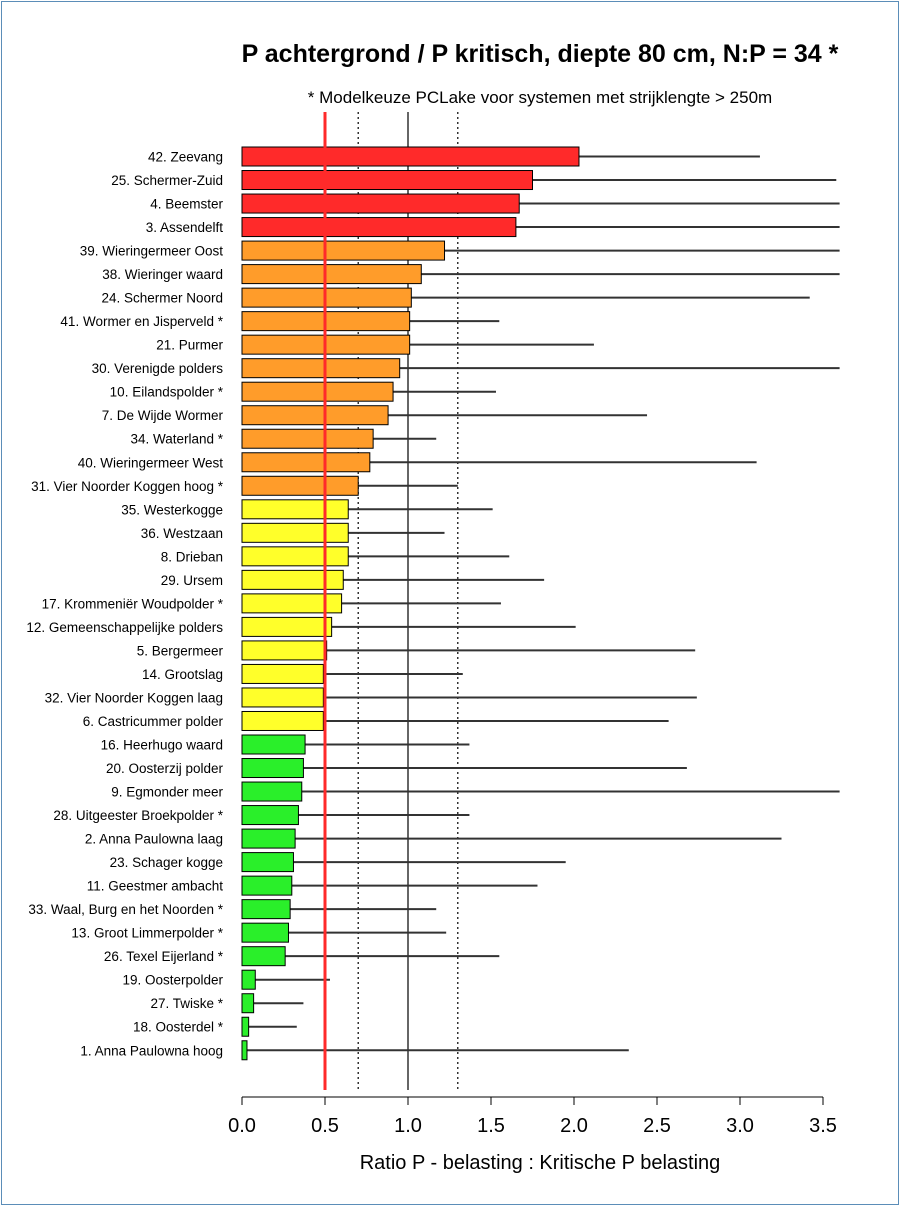 The height and width of the screenshot is (1208, 902). Describe the element at coordinates (242, 1126) in the screenshot. I see `x-tick-label-0: 0.0` at that location.